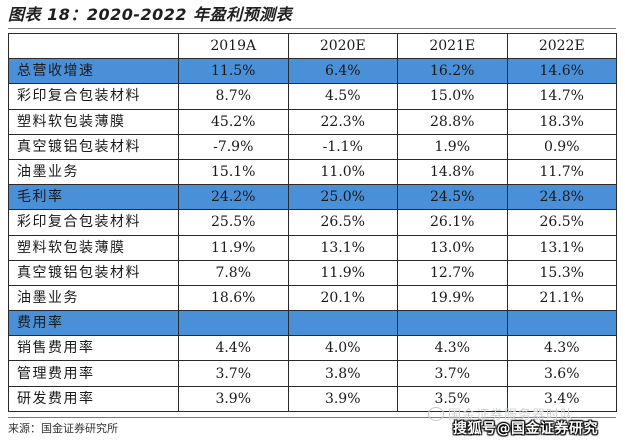 The width and height of the screenshot is (625, 441). What do you see at coordinates (561, 298) in the screenshot?
I see `value-cell: 21.1%` at bounding box center [561, 298].